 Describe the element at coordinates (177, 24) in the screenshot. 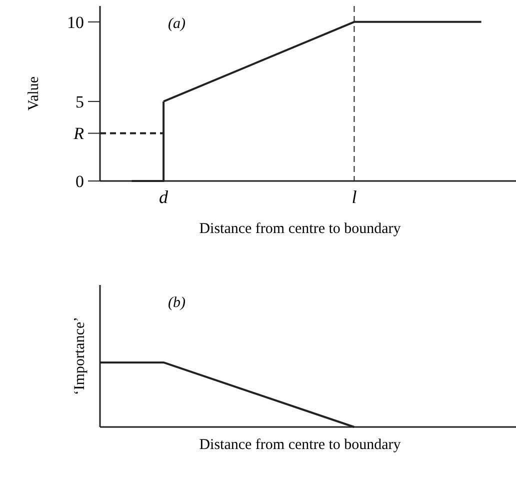

I see `annotation: (a)` at that location.